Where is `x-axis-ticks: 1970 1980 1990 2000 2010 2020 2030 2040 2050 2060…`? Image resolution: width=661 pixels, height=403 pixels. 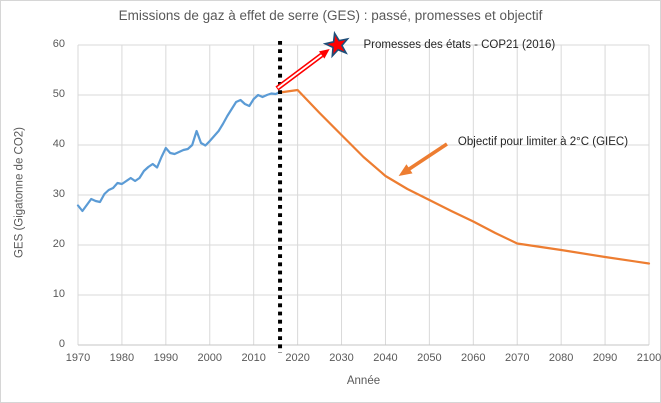 x-axis-ticks: 1970 1980 1990 2000 2010 2020 2030 2040 2050 2060… is located at coordinates (331, 359).